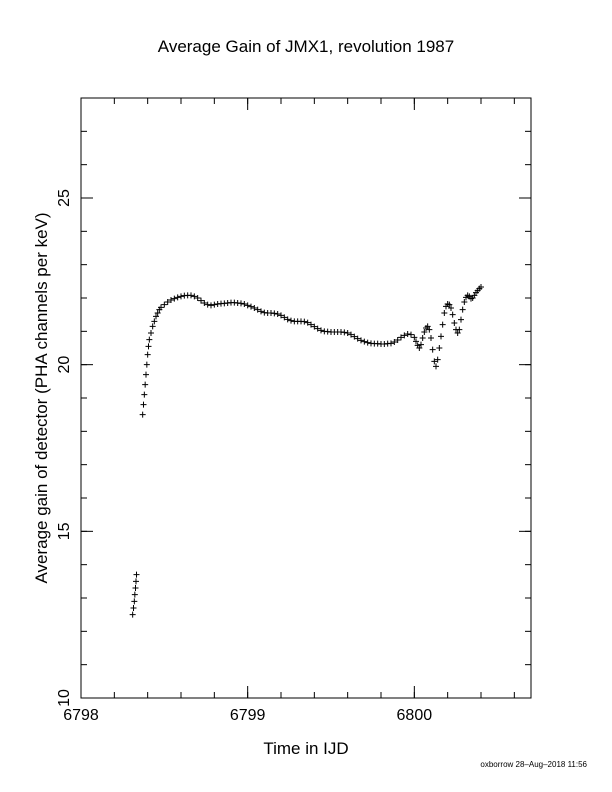  Describe the element at coordinates (248, 715) in the screenshot. I see `x-tick-label: 6799` at that location.